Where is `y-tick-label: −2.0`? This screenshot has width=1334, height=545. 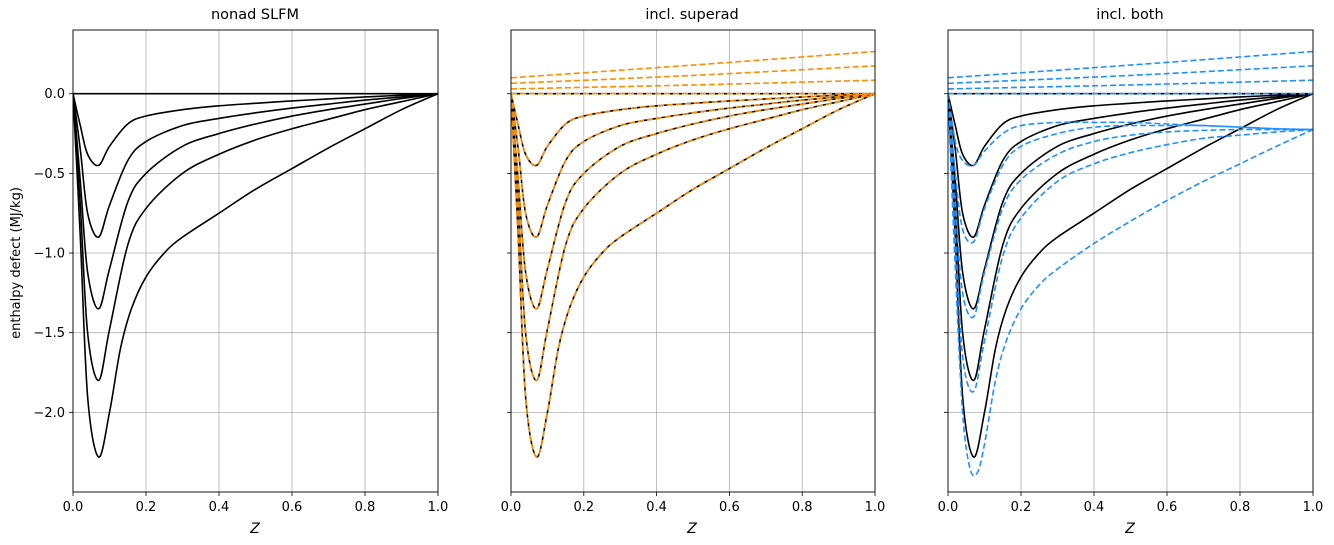
y-tick-label: −2.0 is located at coordinates (49, 413).